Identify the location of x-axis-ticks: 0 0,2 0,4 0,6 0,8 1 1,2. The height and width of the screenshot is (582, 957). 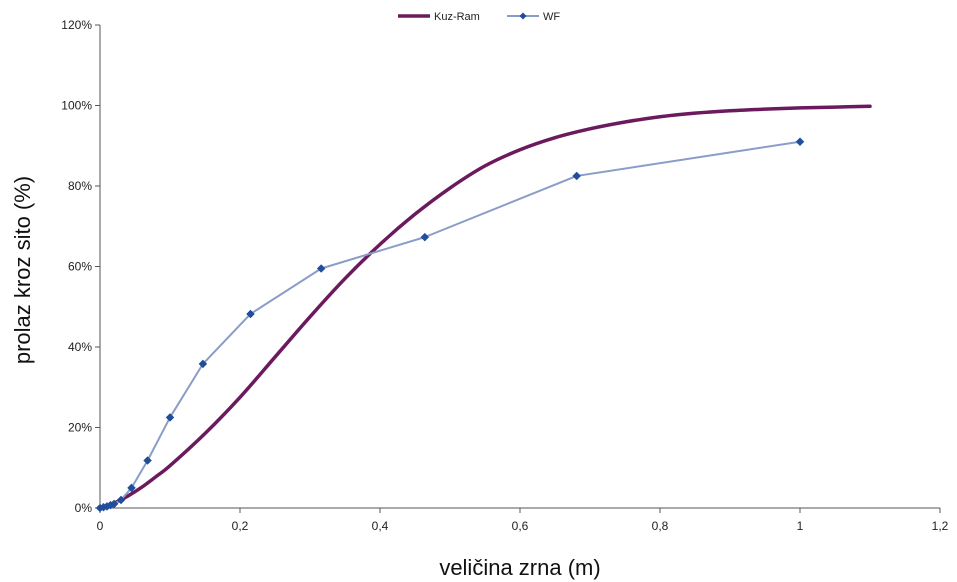
(523, 520).